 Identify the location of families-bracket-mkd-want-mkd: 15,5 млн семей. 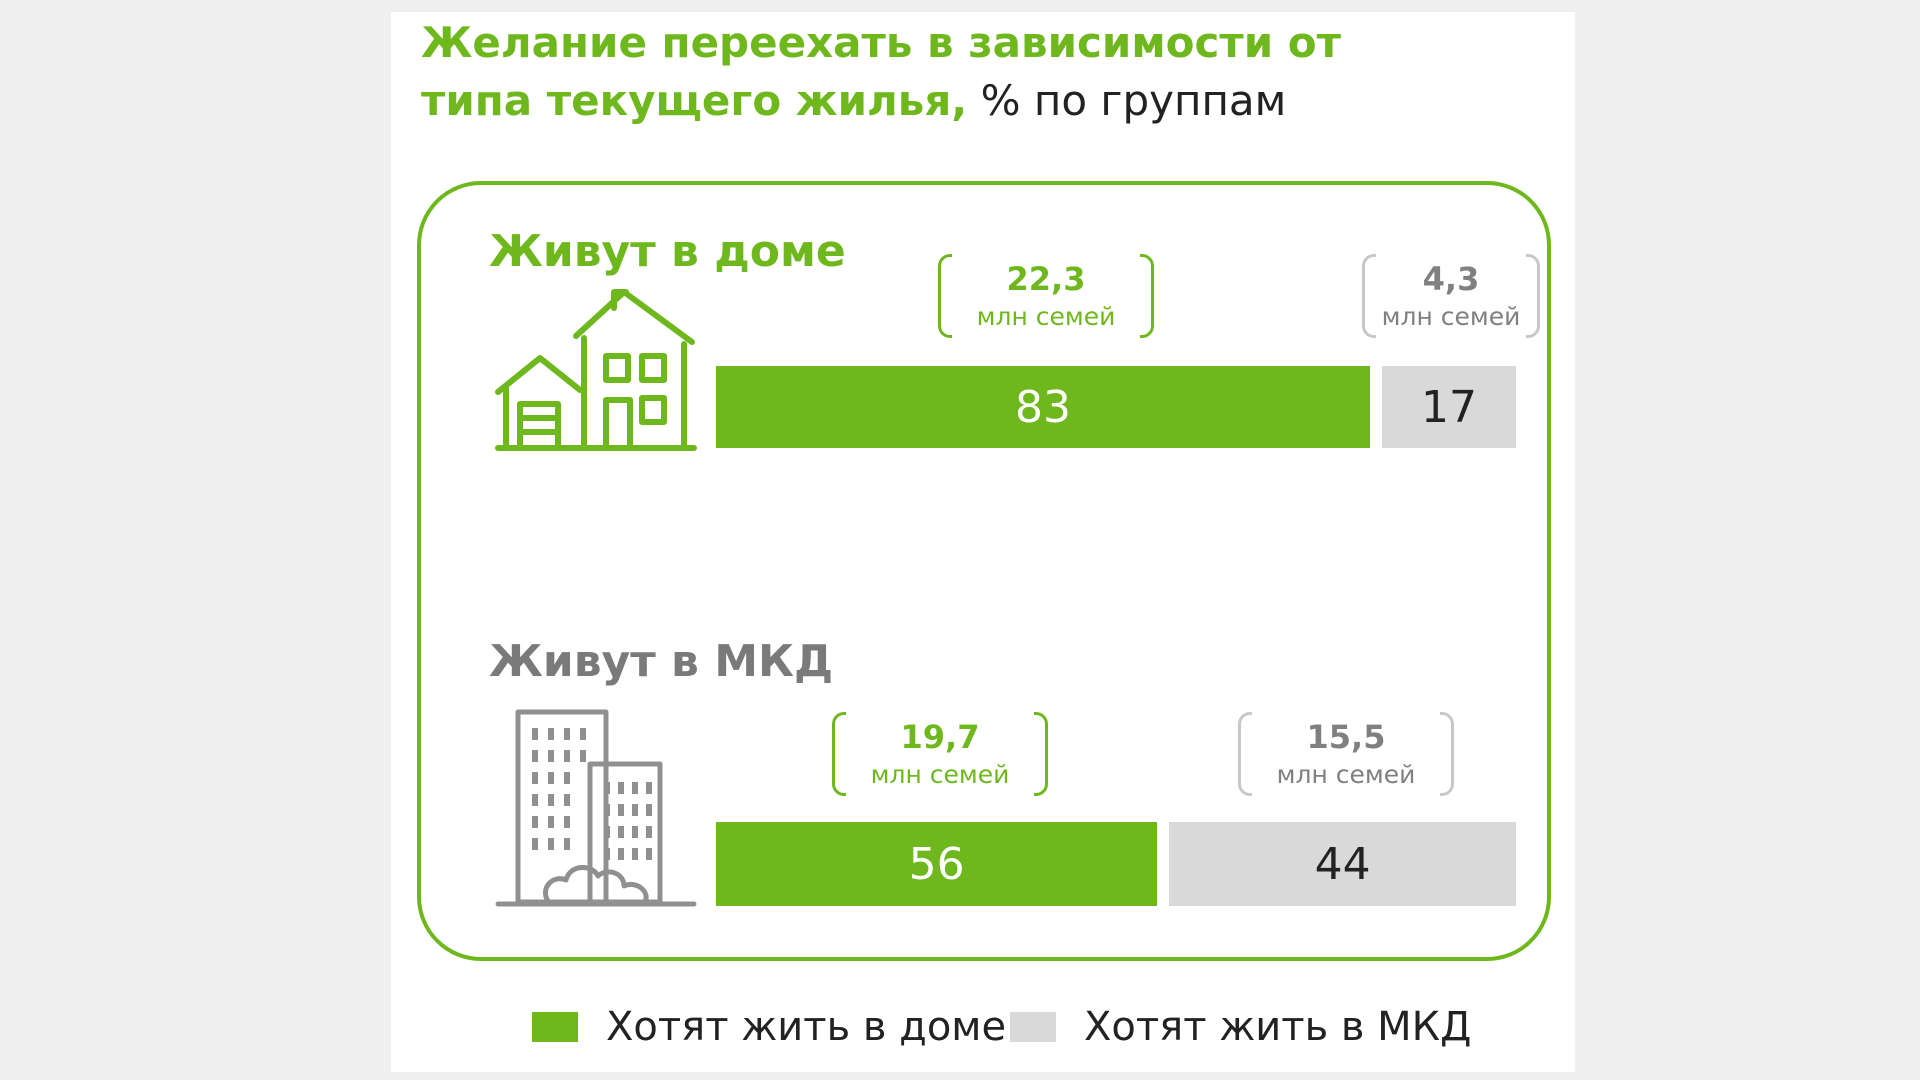
(1346, 754).